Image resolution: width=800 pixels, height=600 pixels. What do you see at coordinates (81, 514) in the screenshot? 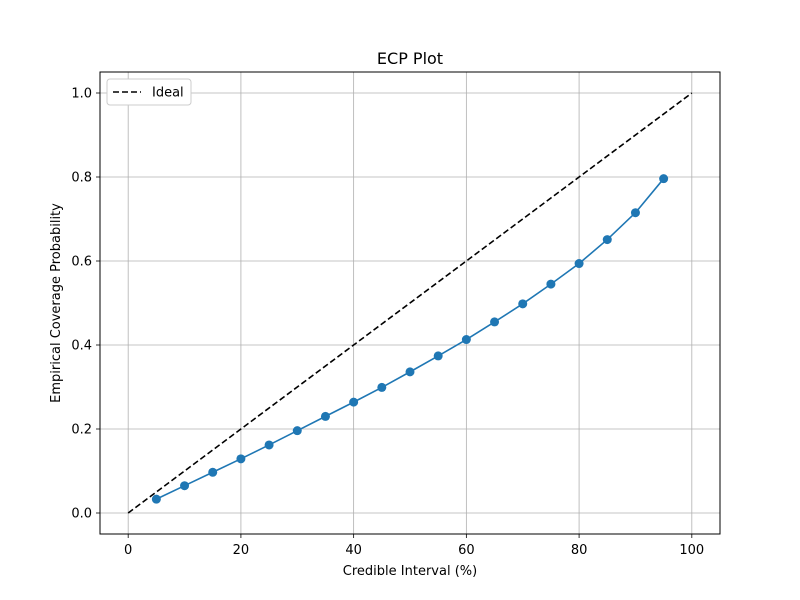
I see `y-tick-label: 0.0` at bounding box center [81, 514].